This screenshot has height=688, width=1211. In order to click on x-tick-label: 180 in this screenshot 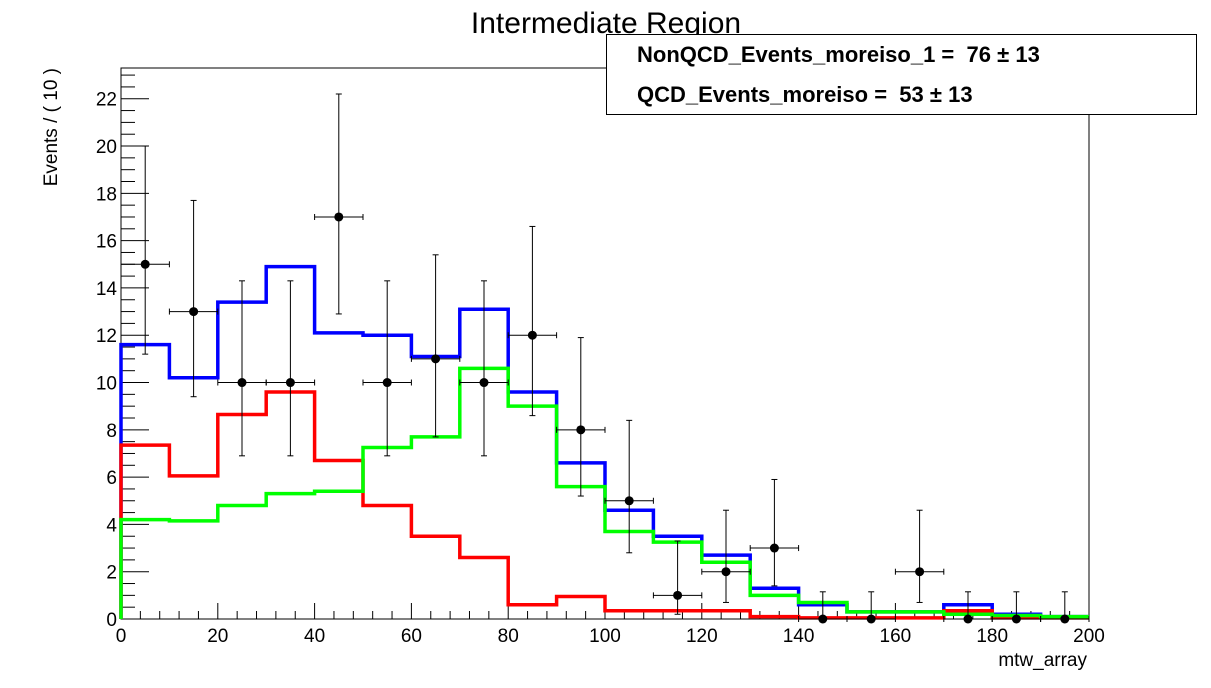, I will do `click(992, 636)`.